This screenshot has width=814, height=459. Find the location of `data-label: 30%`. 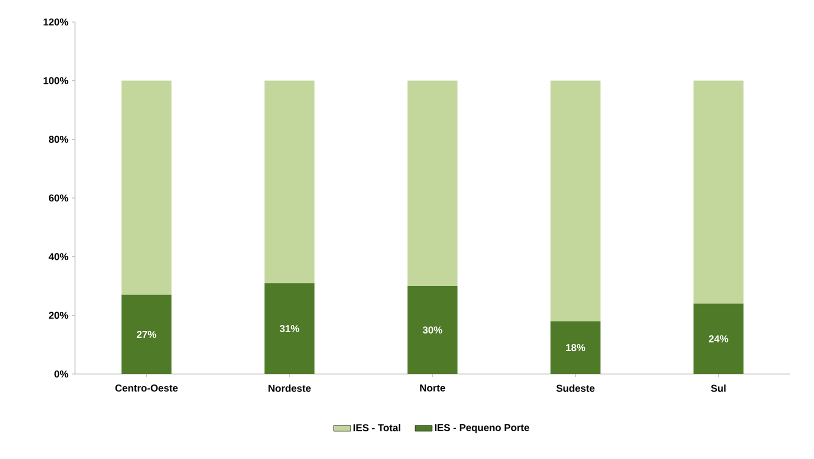

data-label: 30% is located at coordinates (432, 330).